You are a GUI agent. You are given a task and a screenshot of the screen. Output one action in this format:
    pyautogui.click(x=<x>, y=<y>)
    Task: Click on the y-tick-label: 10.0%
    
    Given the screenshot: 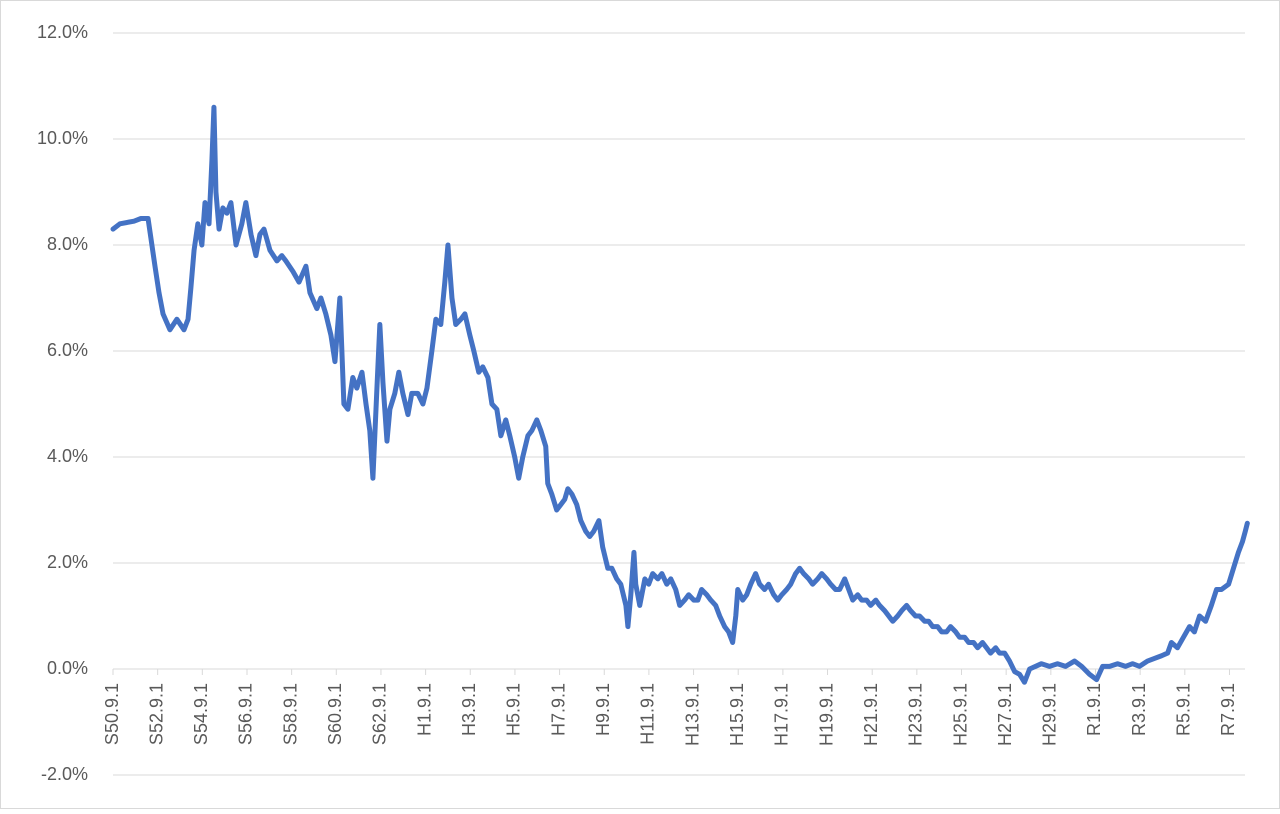 What is the action you would take?
    pyautogui.click(x=62, y=138)
    